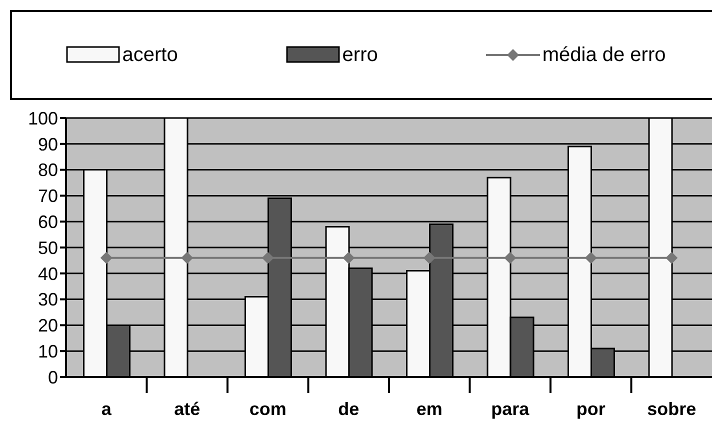 The height and width of the screenshot is (429, 712). What do you see at coordinates (671, 409) in the screenshot?
I see `x-tick-label: sobre` at bounding box center [671, 409].